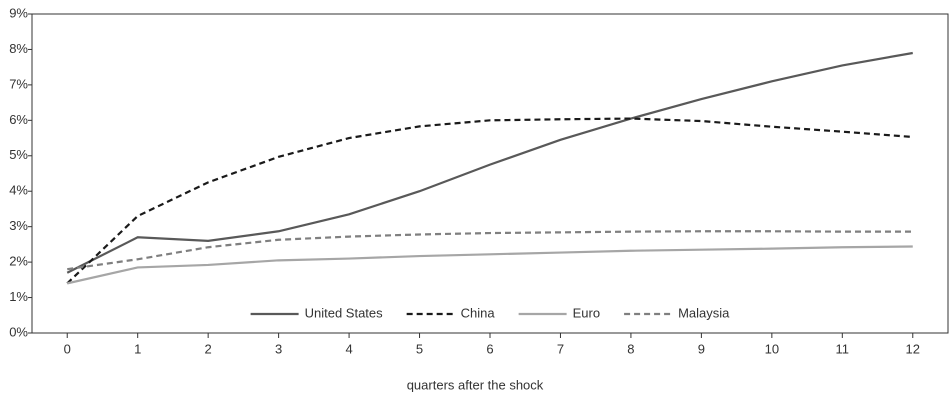 The image size is (949, 402). What do you see at coordinates (478, 312) in the screenshot?
I see `legend-label: China` at bounding box center [478, 312].